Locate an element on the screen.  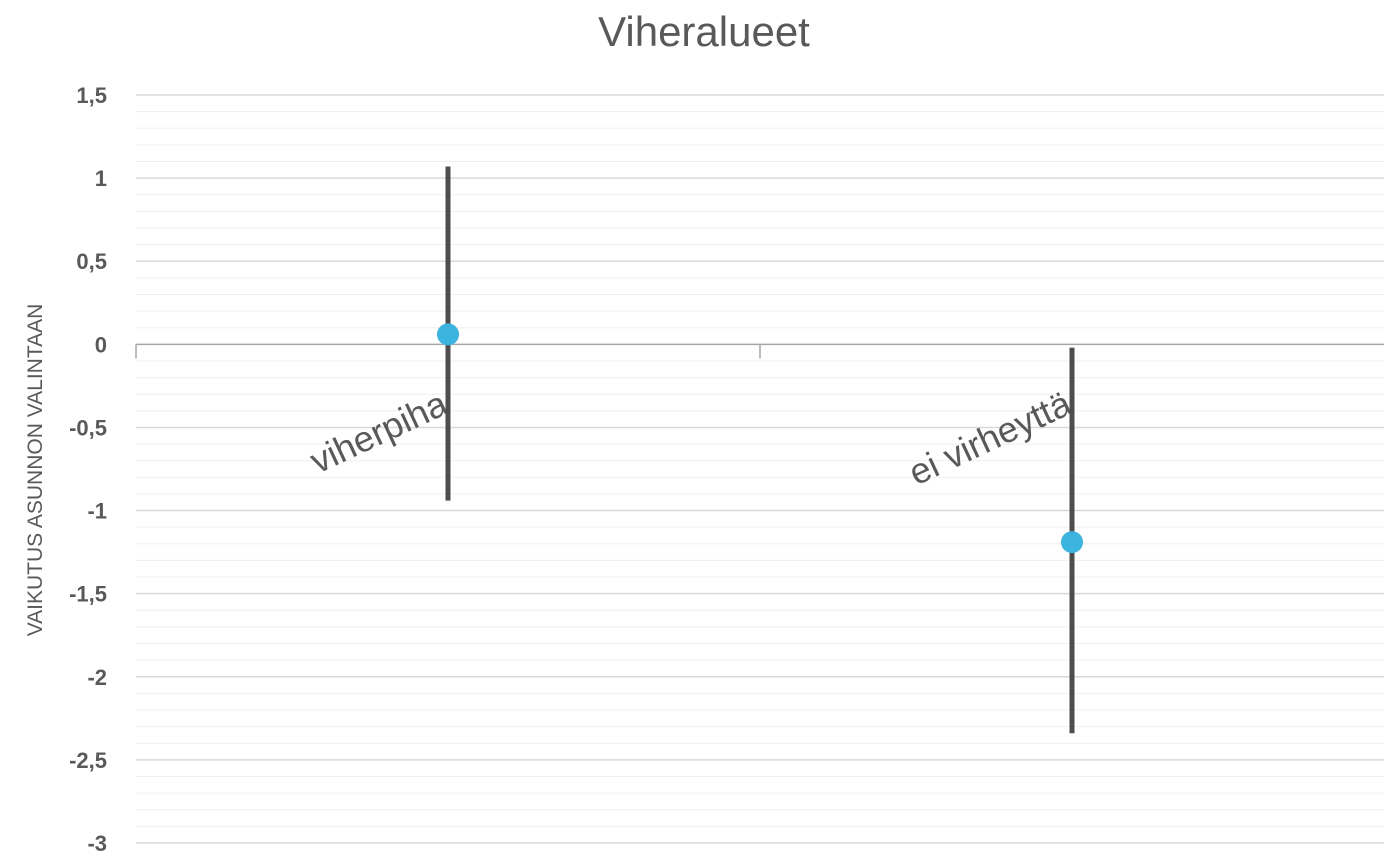
y-tick-label: 1,5 is located at coordinates (91, 95).